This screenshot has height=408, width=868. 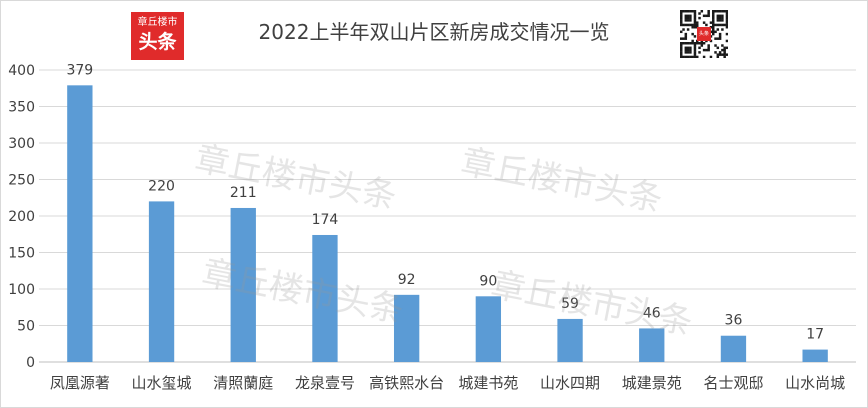 What do you see at coordinates (161, 186) in the screenshot?
I see `data-label: 220` at bounding box center [161, 186].